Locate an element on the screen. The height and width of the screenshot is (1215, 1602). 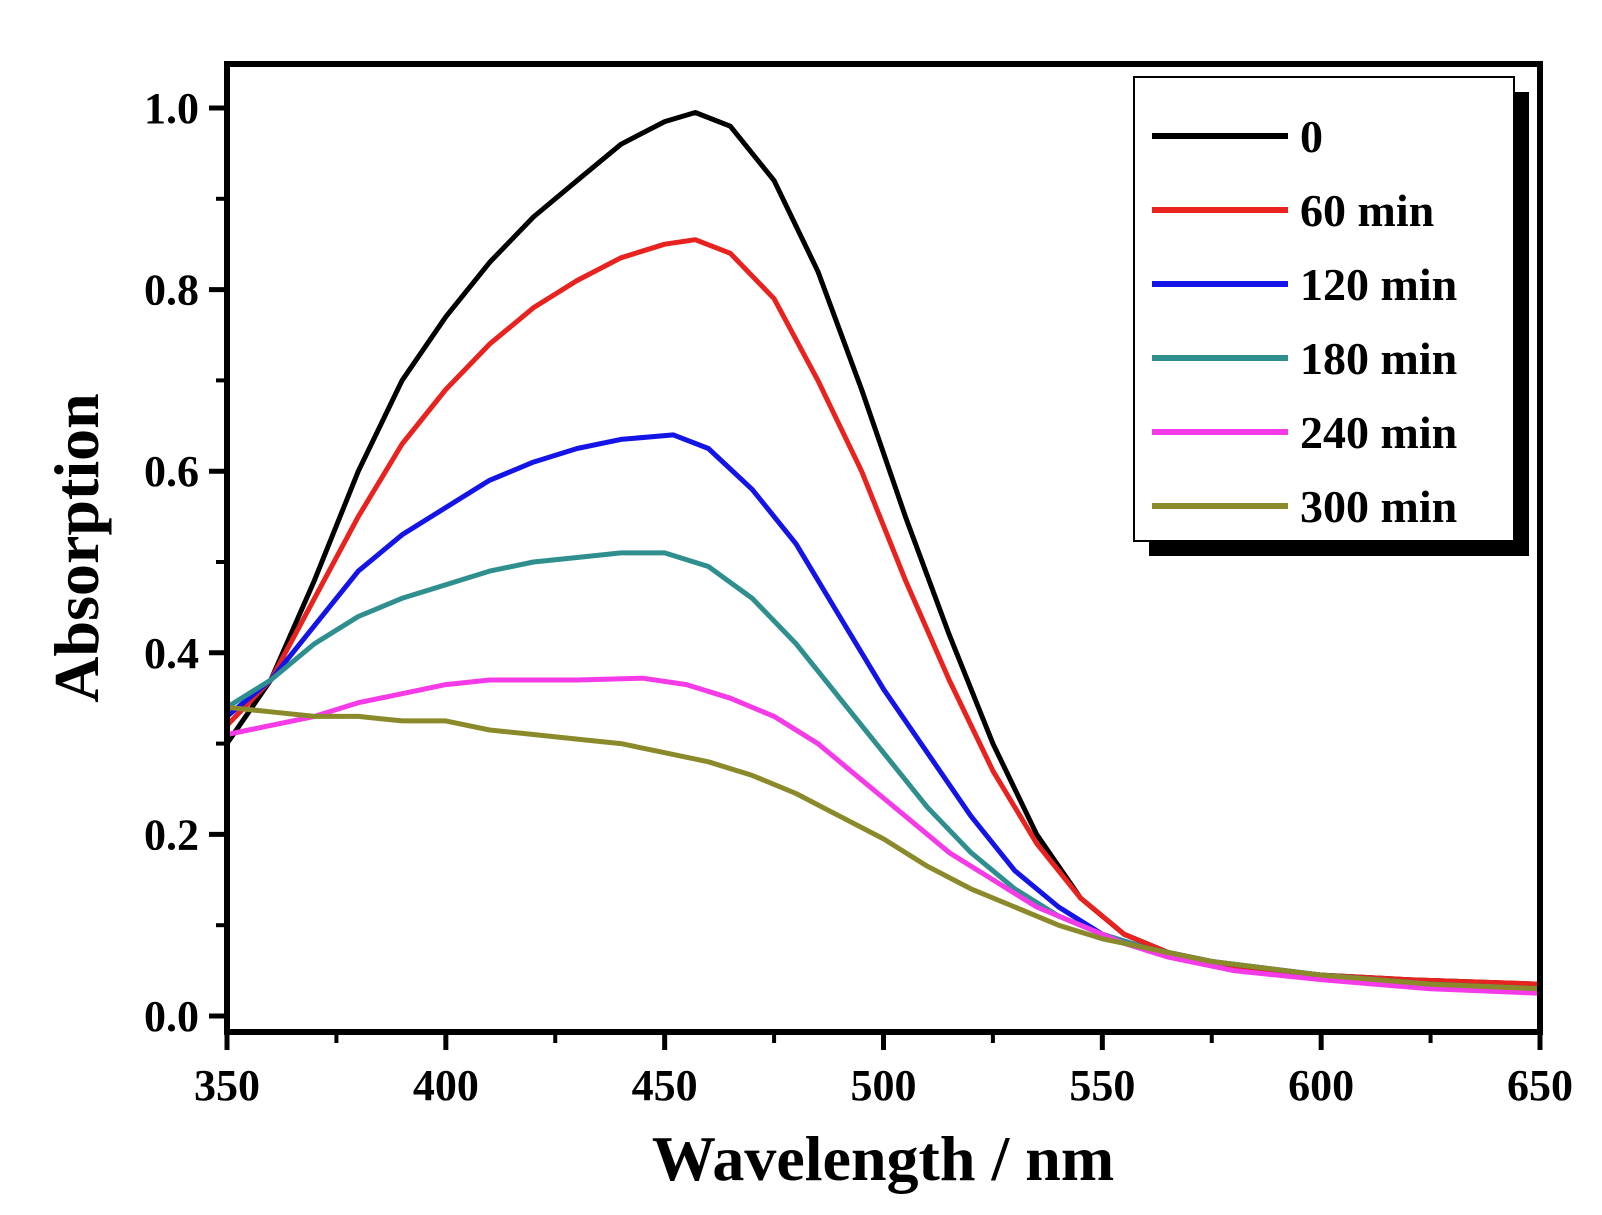
x-tick-label: 650 is located at coordinates (1540, 1085).